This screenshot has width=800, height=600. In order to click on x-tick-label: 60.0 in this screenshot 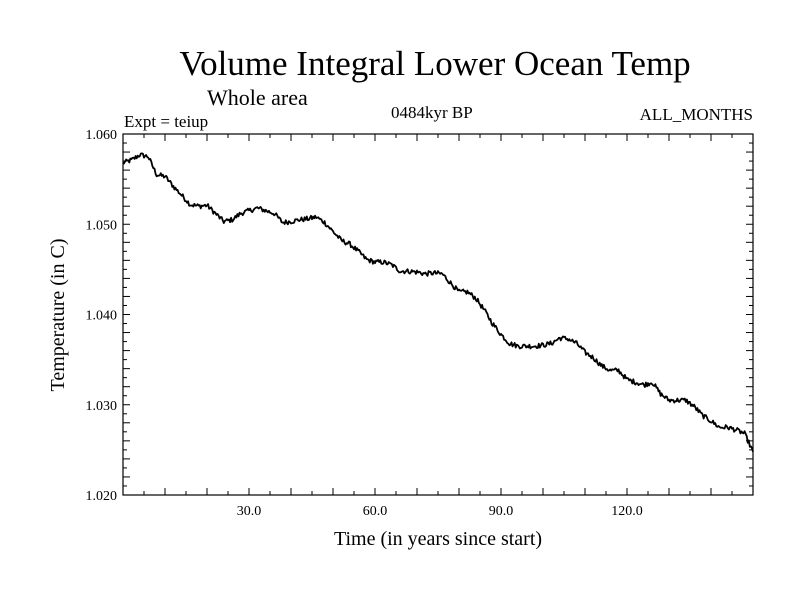, I will do `click(375, 511)`.